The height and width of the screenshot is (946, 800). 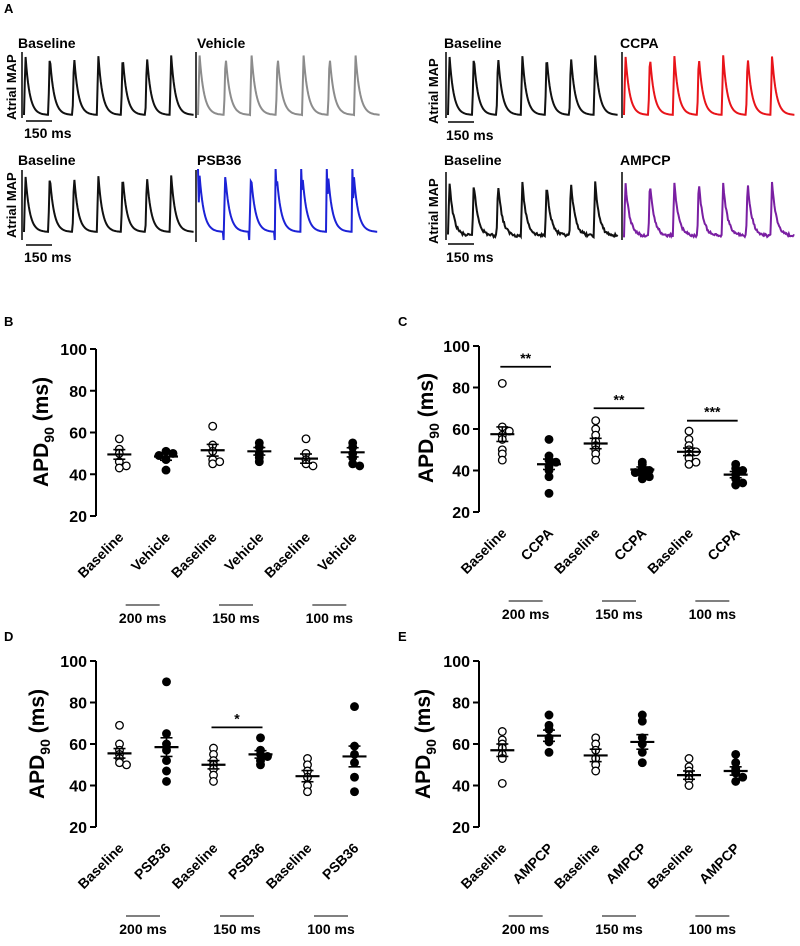 What do you see at coordinates (73, 350) in the screenshot?
I see `panel-b-y-tick-label: 100` at bounding box center [73, 350].